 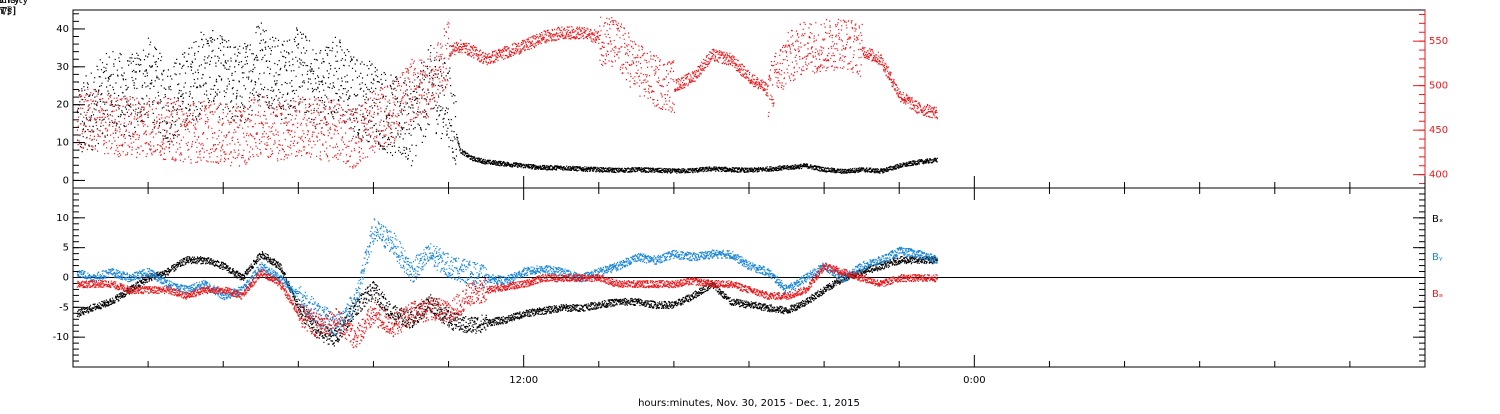 I want to click on top-y-label-line: [cm⁻³], so click(x=8, y=11).